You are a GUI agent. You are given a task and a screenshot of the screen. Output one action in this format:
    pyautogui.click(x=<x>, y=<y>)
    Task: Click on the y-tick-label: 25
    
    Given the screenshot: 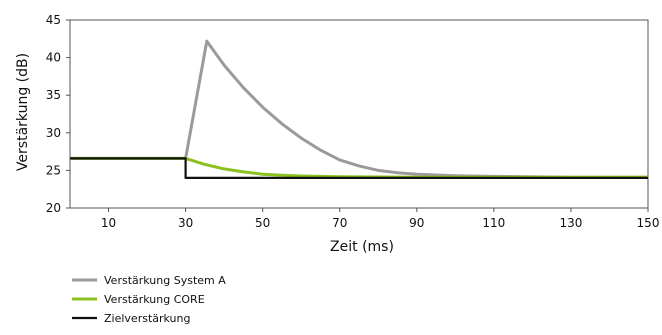 What is the action you would take?
    pyautogui.click(x=53, y=170)
    